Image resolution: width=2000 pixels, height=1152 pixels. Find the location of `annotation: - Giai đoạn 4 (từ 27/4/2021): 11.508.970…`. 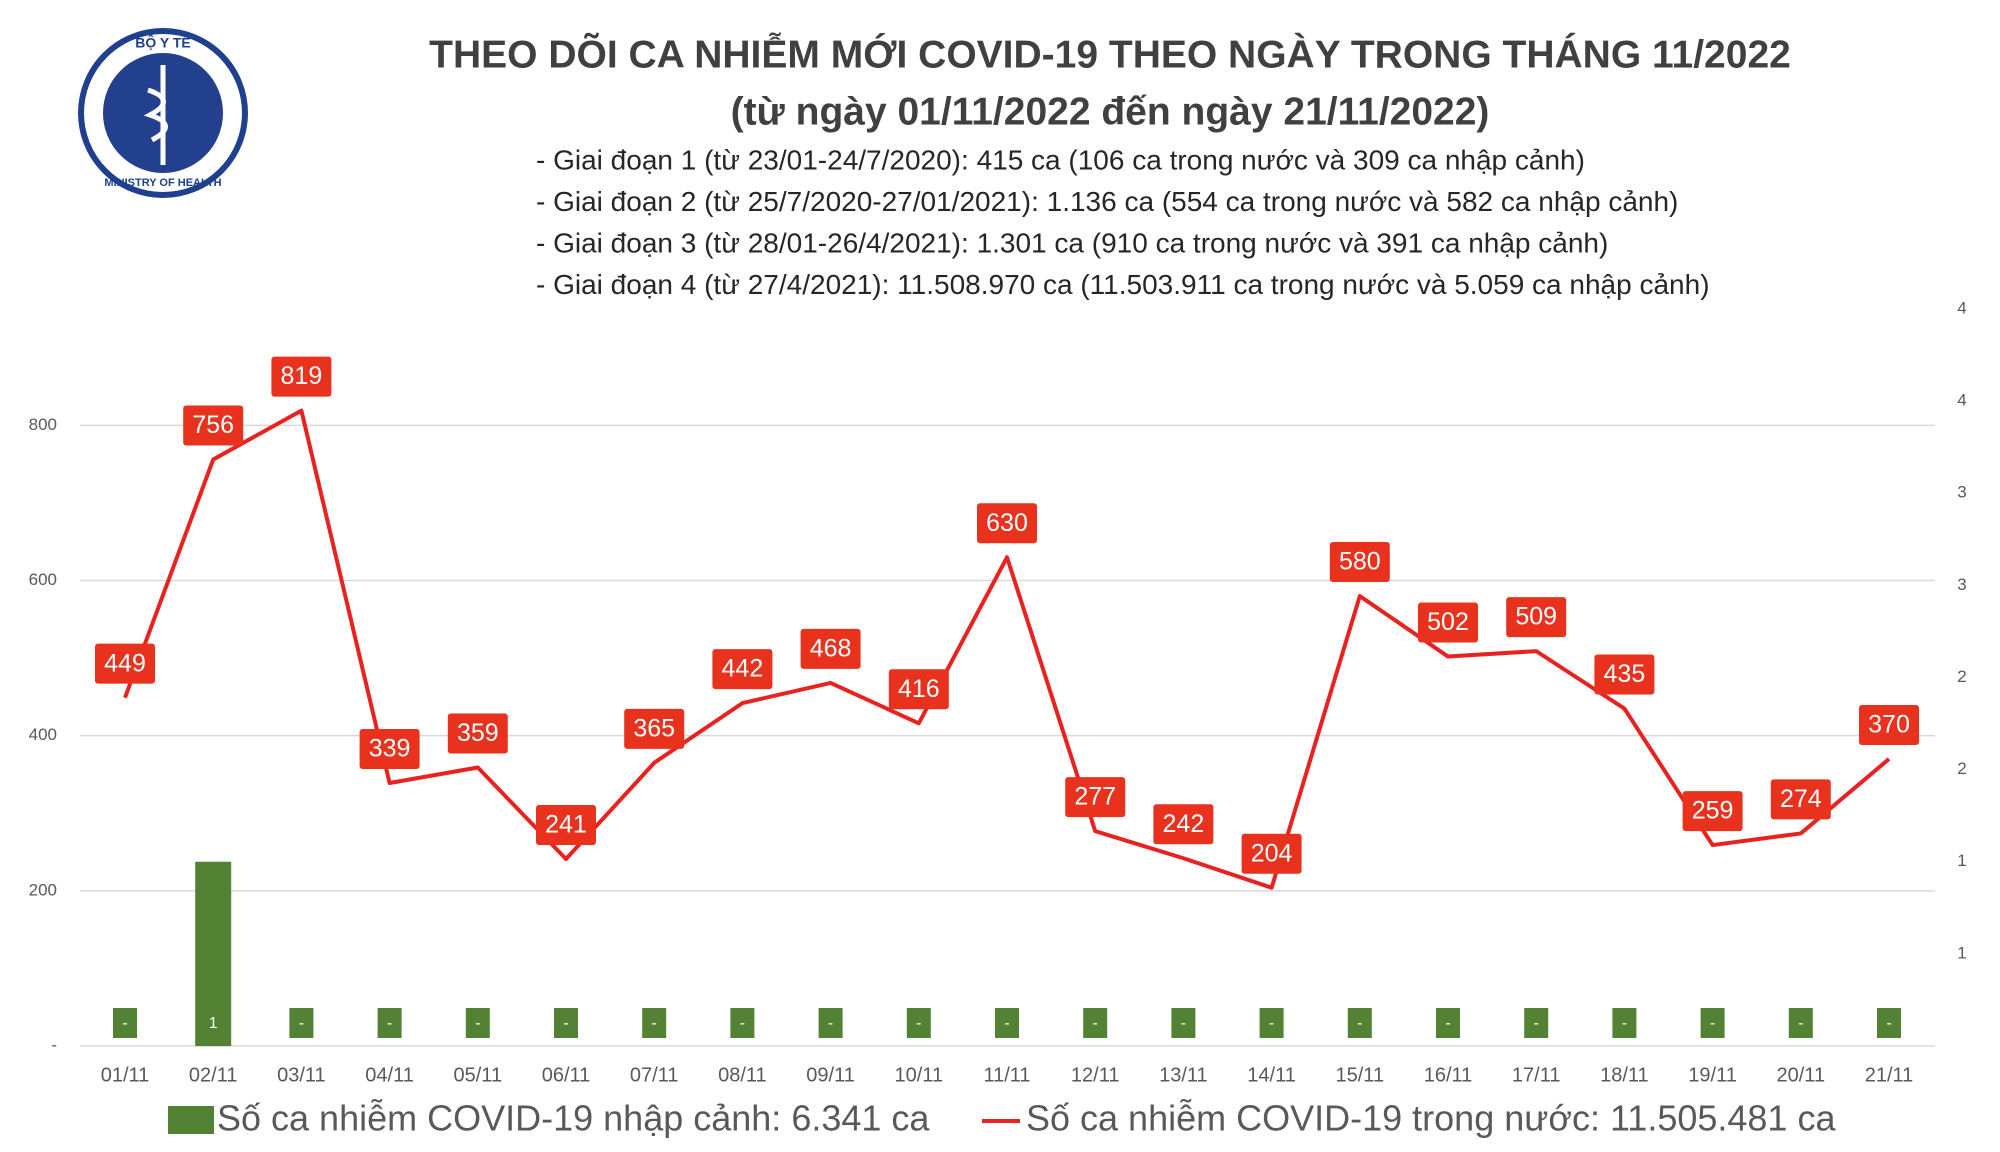

annotation: - Giai đoạn 4 (từ 27/4/2021): 11.508.970… is located at coordinates (1123, 284).